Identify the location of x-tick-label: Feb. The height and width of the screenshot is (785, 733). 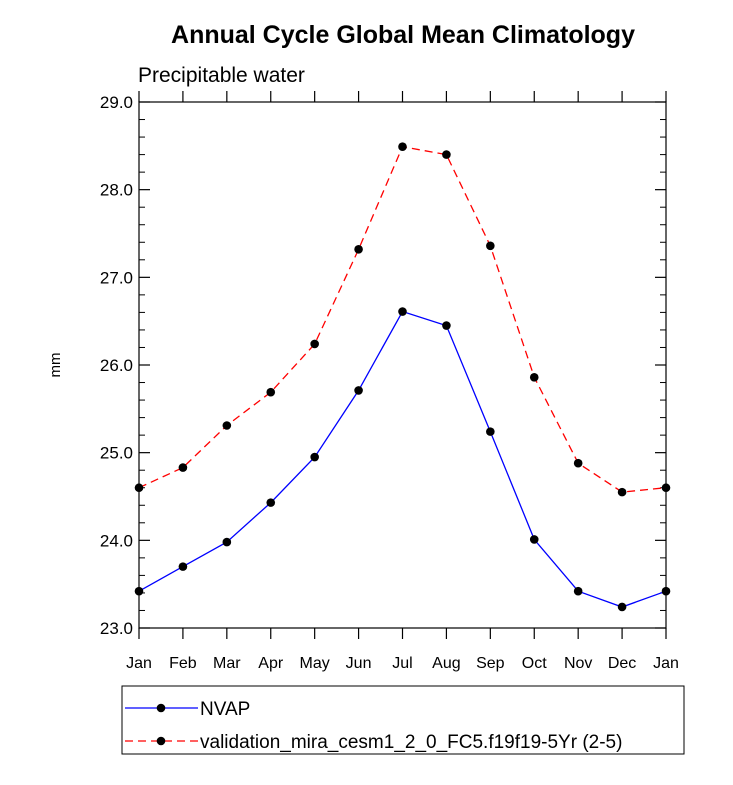
(183, 663).